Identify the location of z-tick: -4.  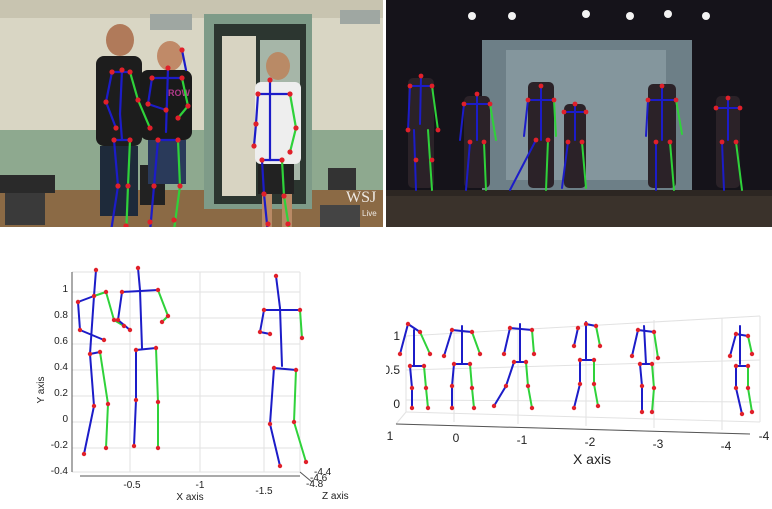
(764, 436).